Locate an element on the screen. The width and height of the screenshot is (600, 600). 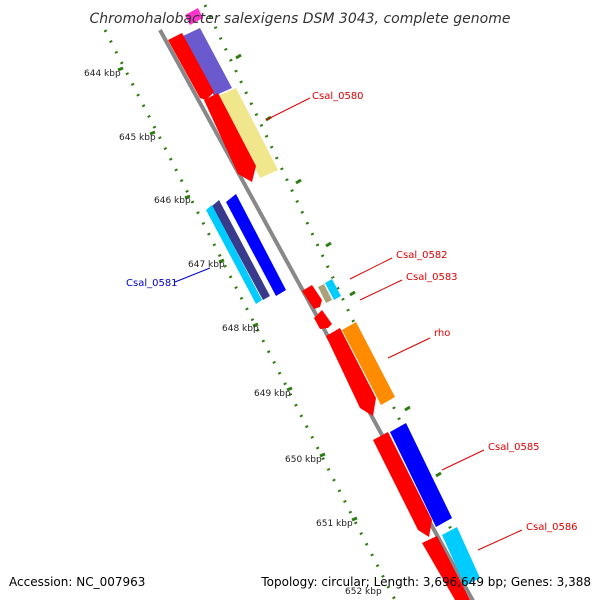
cds-csal-0581-blue is located at coordinates (256, 245).